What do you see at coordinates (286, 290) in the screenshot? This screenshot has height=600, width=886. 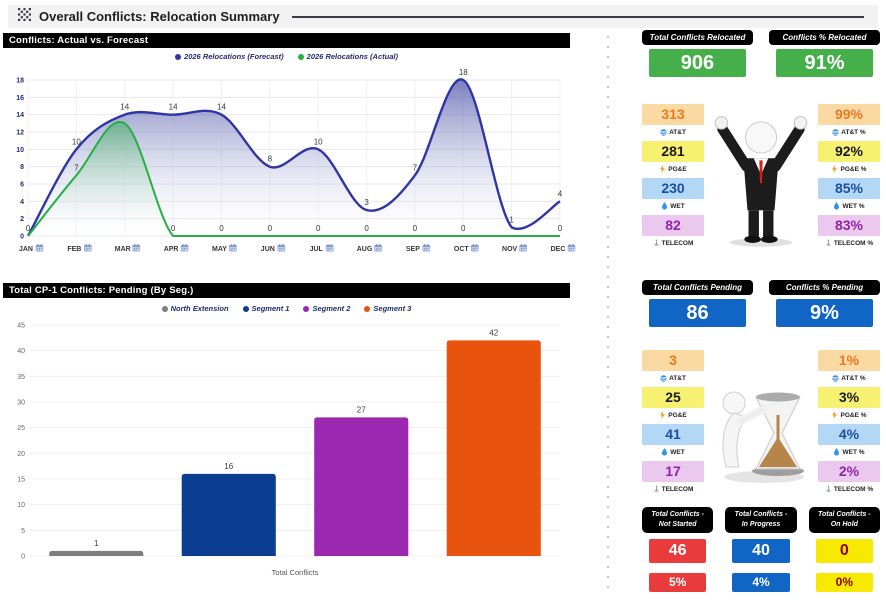 I see `pending-panel-title: Total CP-1 Conflicts: Pending (By Seg.)` at bounding box center [286, 290].